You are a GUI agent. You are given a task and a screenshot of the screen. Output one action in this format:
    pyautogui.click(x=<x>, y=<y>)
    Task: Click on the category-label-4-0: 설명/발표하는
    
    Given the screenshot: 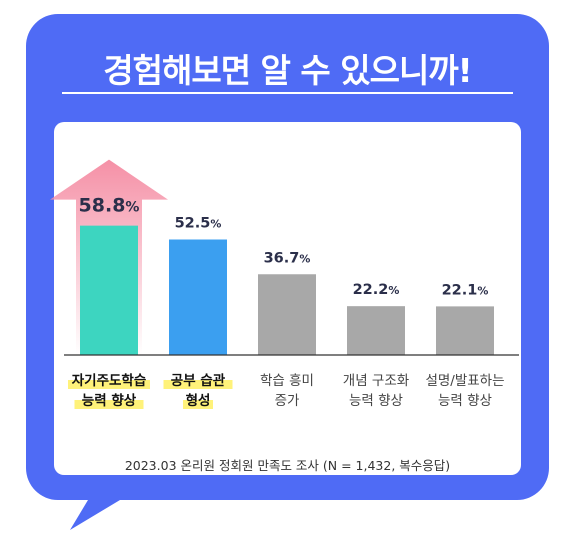 What is the action you would take?
    pyautogui.click(x=464, y=381)
    